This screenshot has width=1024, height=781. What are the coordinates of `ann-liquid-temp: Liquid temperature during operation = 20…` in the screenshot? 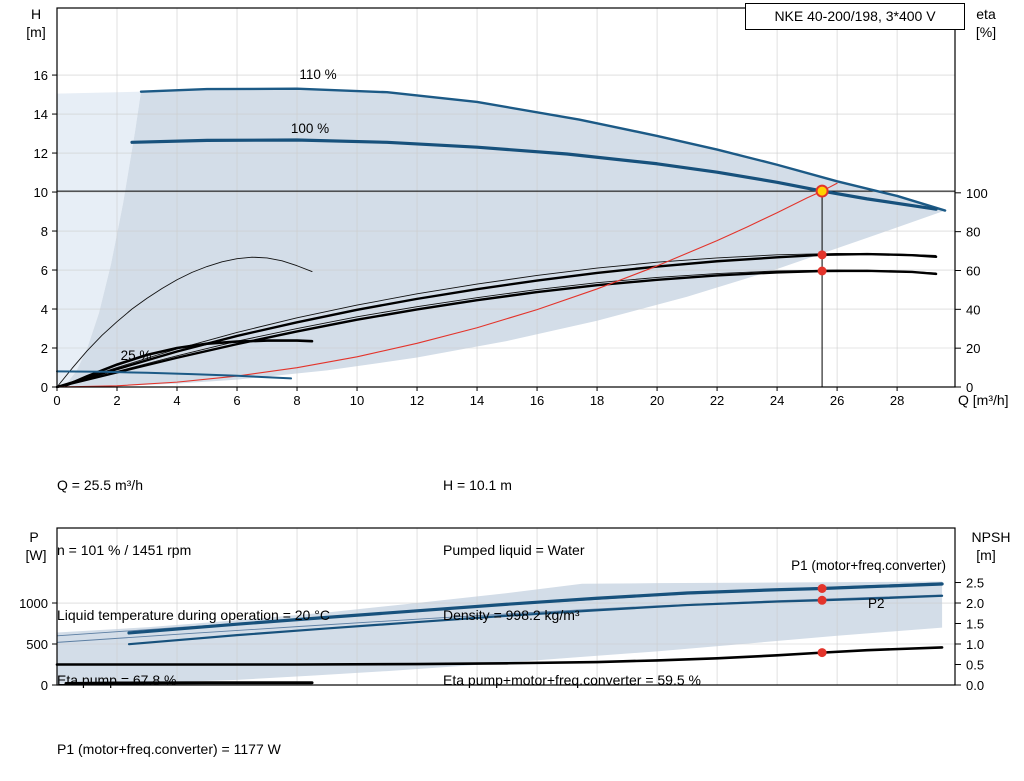 It's located at (193, 614).